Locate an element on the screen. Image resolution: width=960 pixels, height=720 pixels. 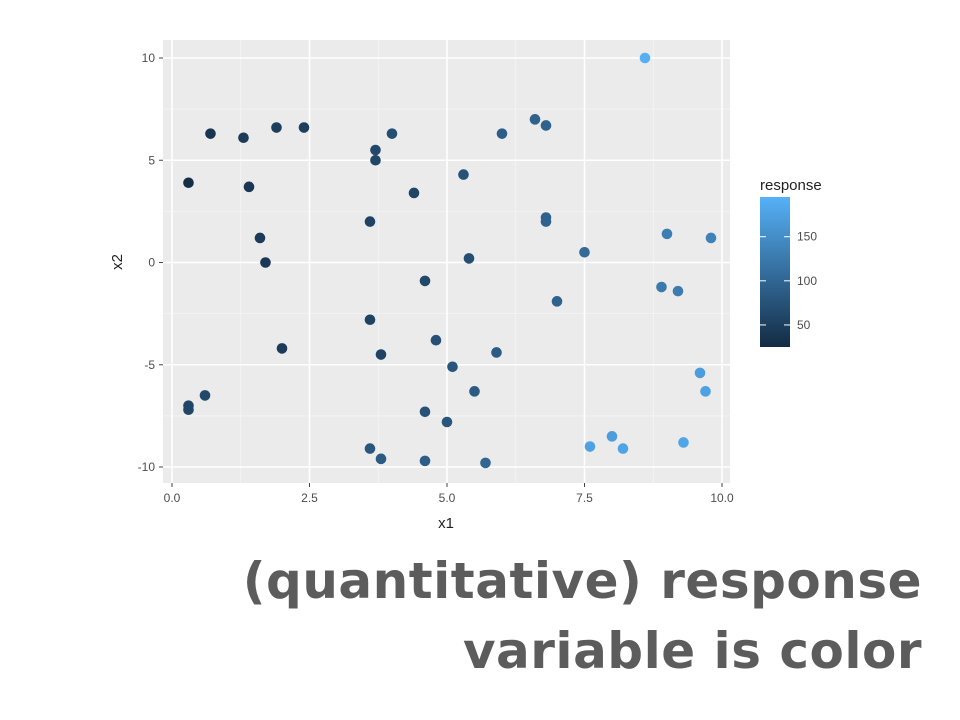
x-tick-label: 7.5 is located at coordinates (584, 498).